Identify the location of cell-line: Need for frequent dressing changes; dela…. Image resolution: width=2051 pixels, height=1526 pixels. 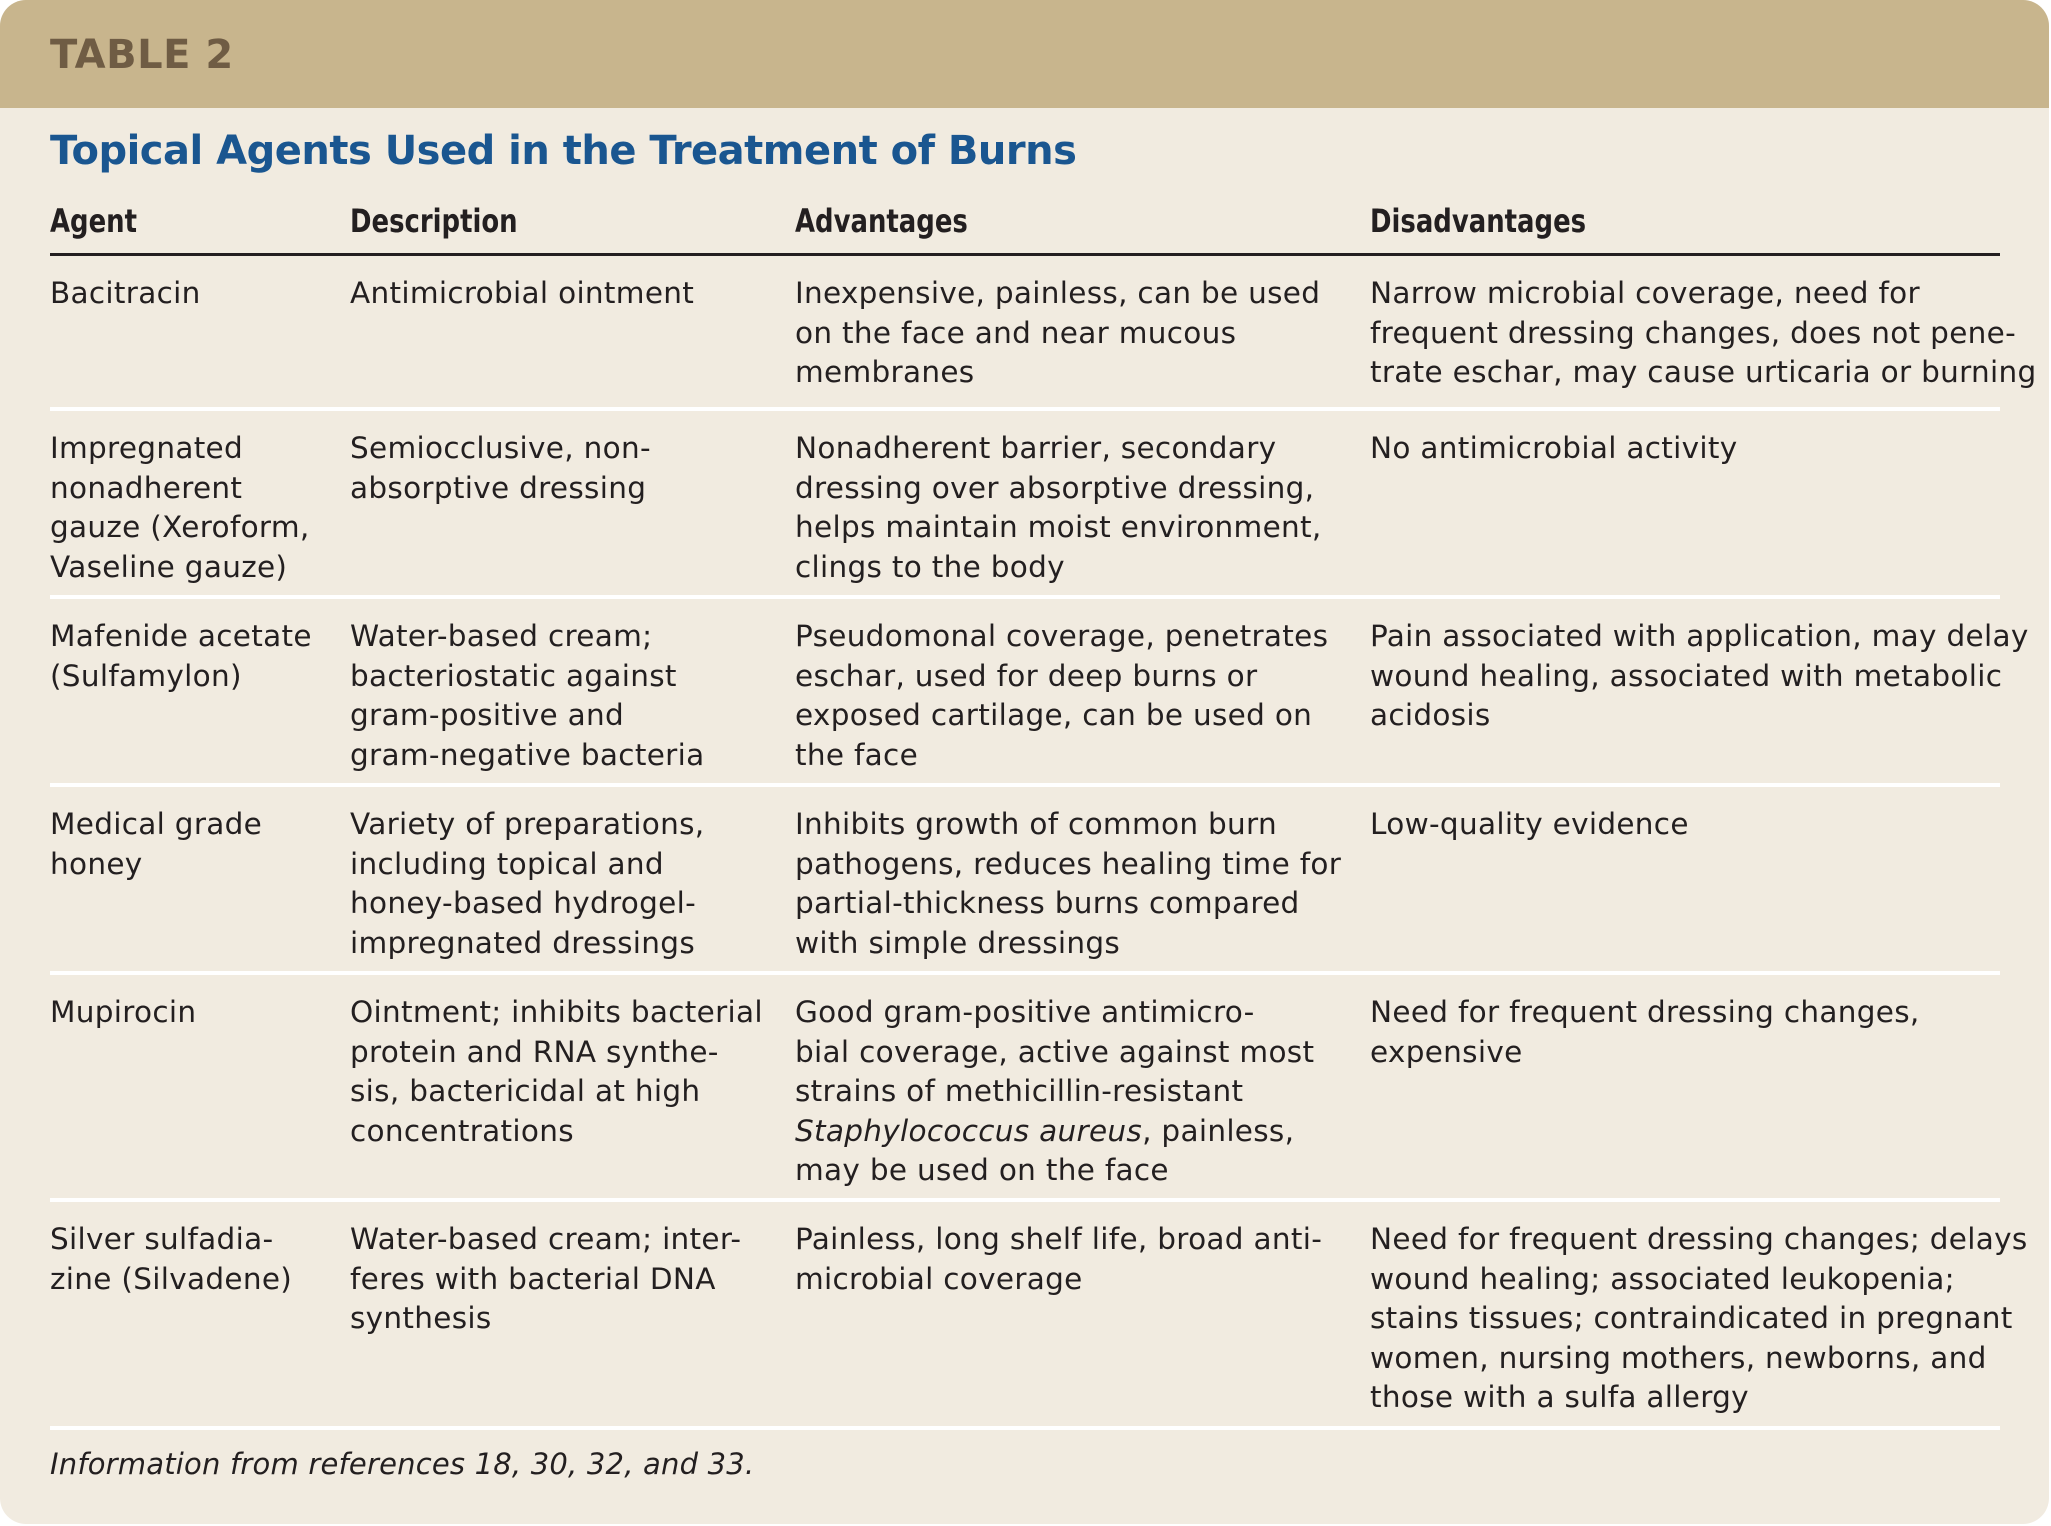
(1699, 1239).